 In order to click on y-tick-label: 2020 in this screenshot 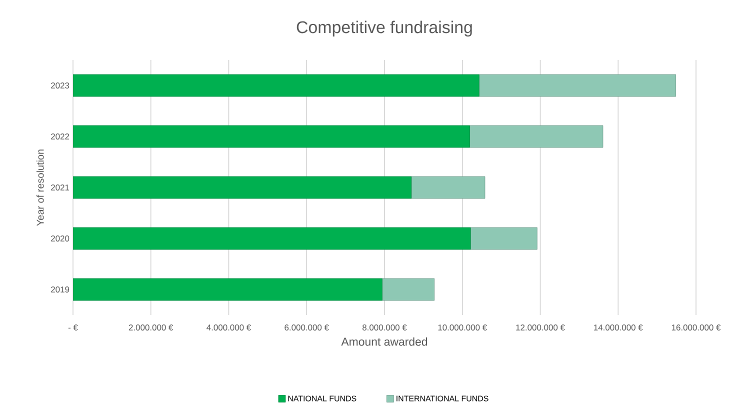, I will do `click(60, 239)`.